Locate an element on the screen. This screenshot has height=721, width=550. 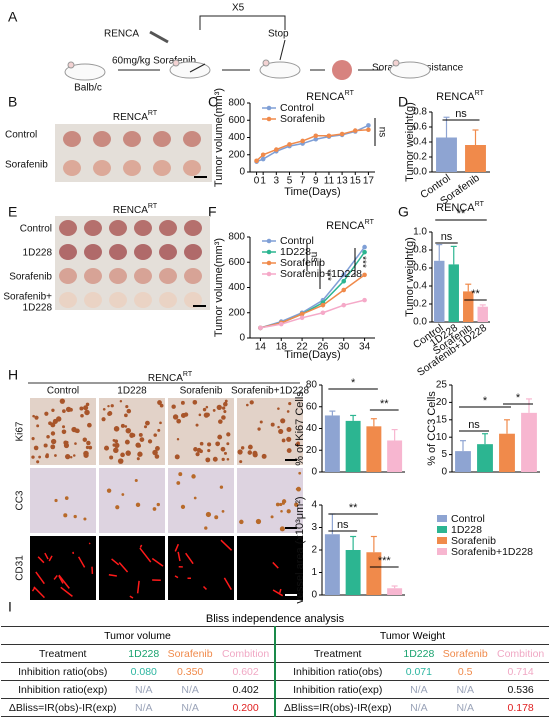
header-cell: Treatment is located at coordinates (336, 653).